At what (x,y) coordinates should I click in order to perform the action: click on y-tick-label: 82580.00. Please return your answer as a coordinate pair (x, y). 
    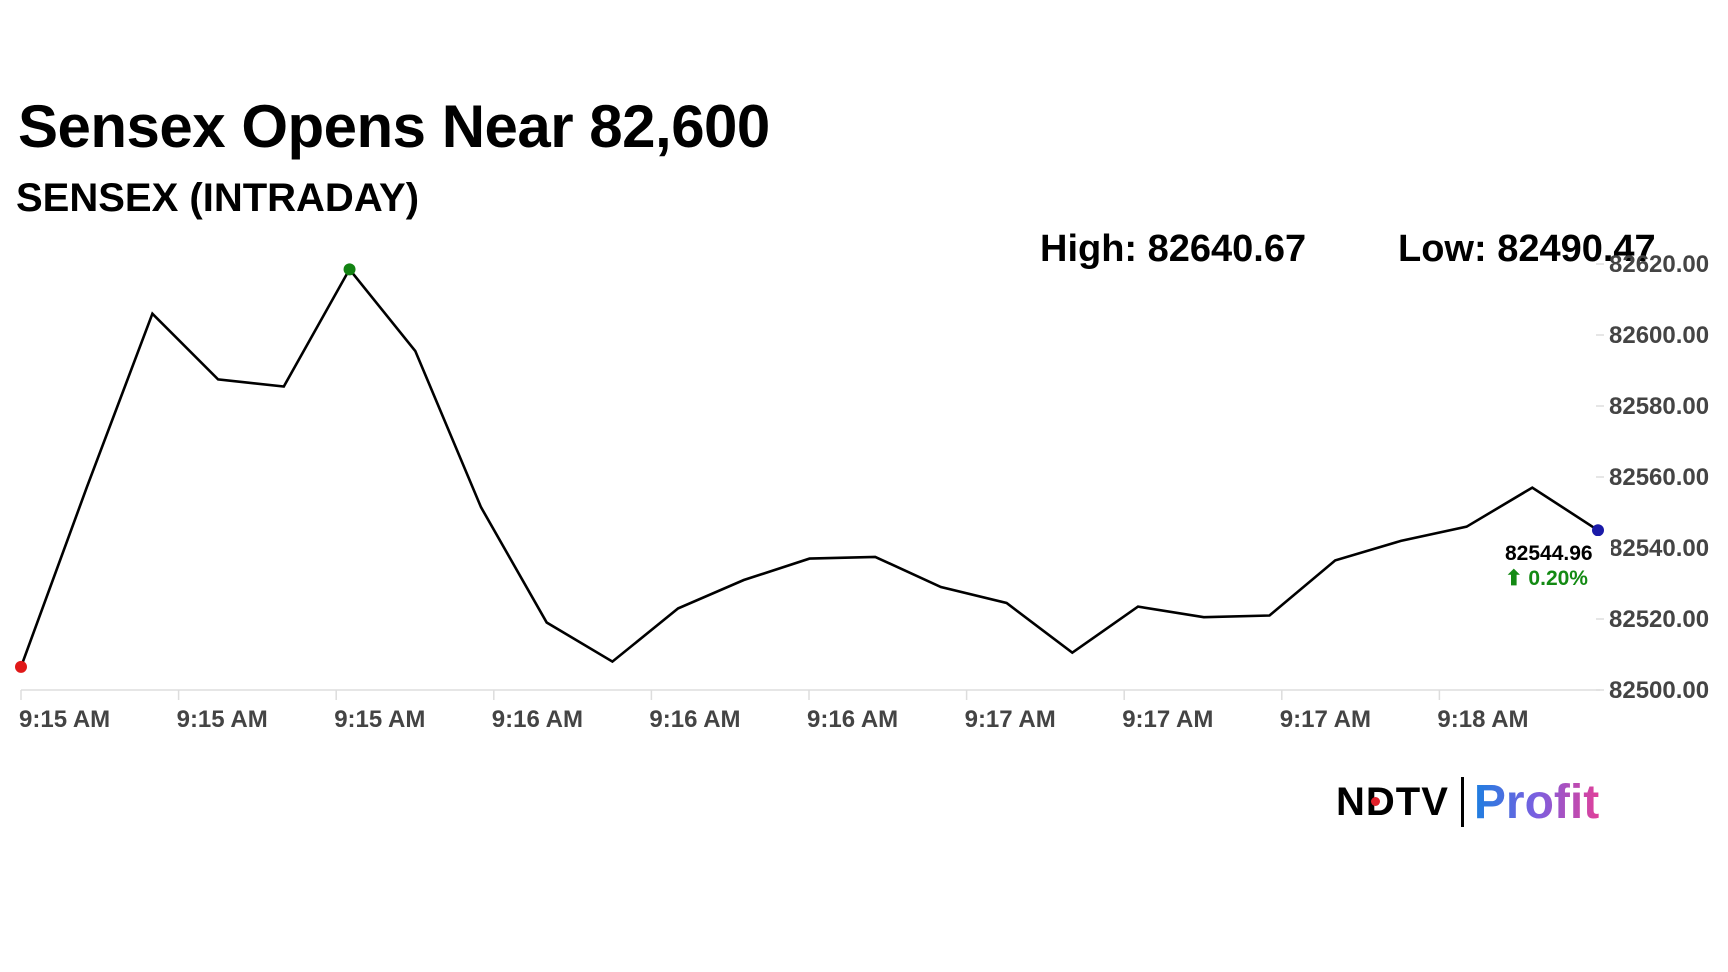
    Looking at the image, I should click on (1659, 406).